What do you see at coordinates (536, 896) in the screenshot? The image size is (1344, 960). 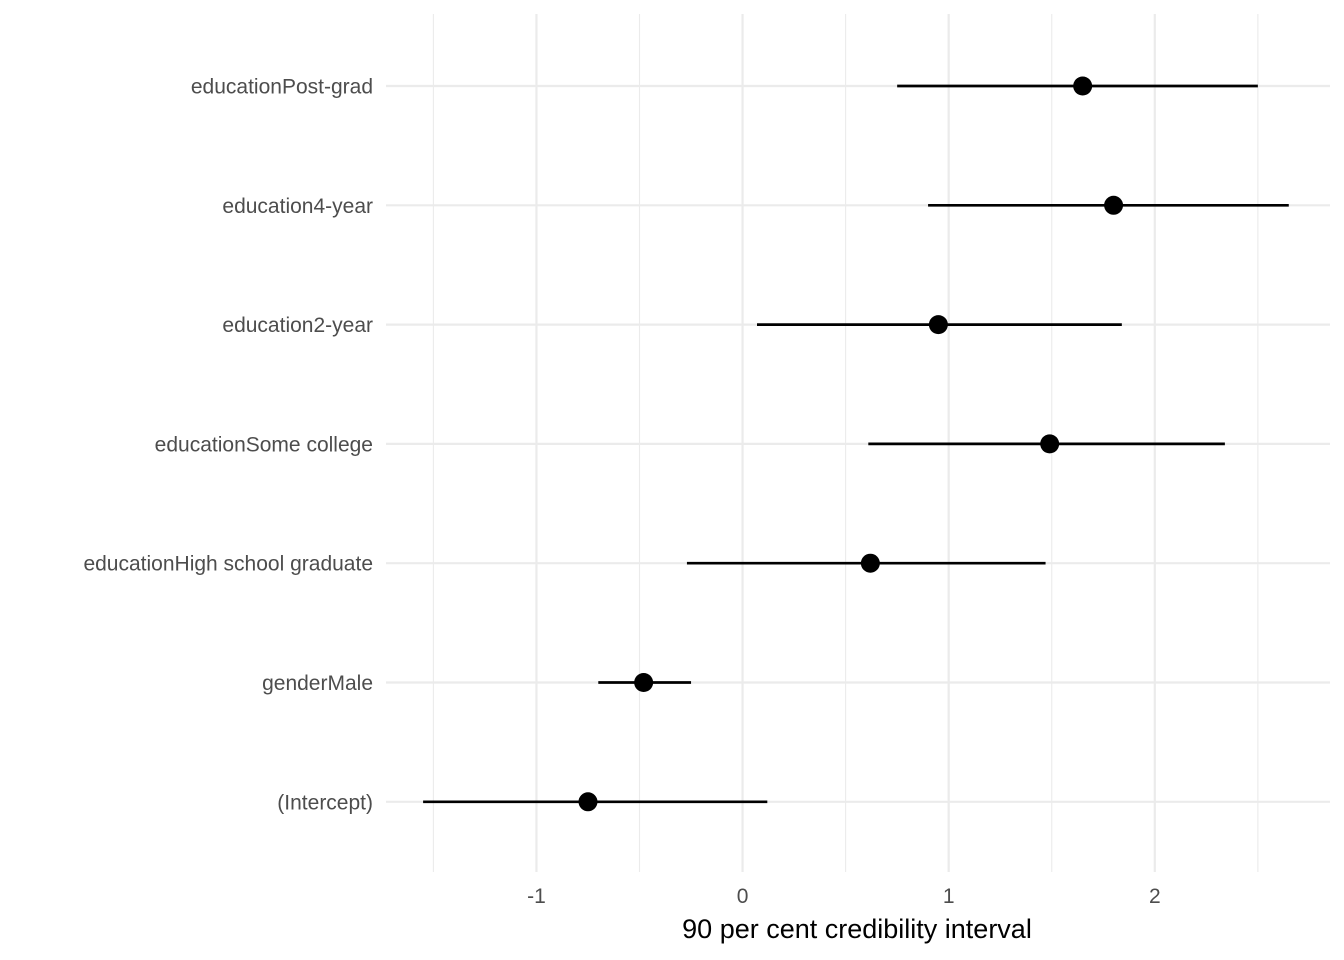 I see `x-tick-label: -1` at bounding box center [536, 896].